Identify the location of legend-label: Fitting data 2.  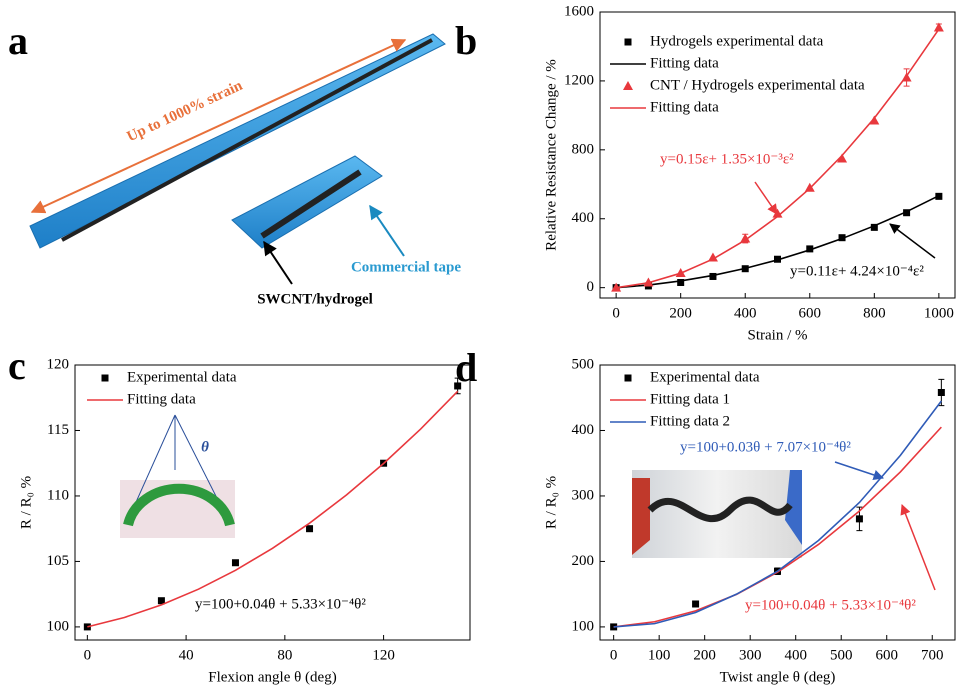
(690, 421).